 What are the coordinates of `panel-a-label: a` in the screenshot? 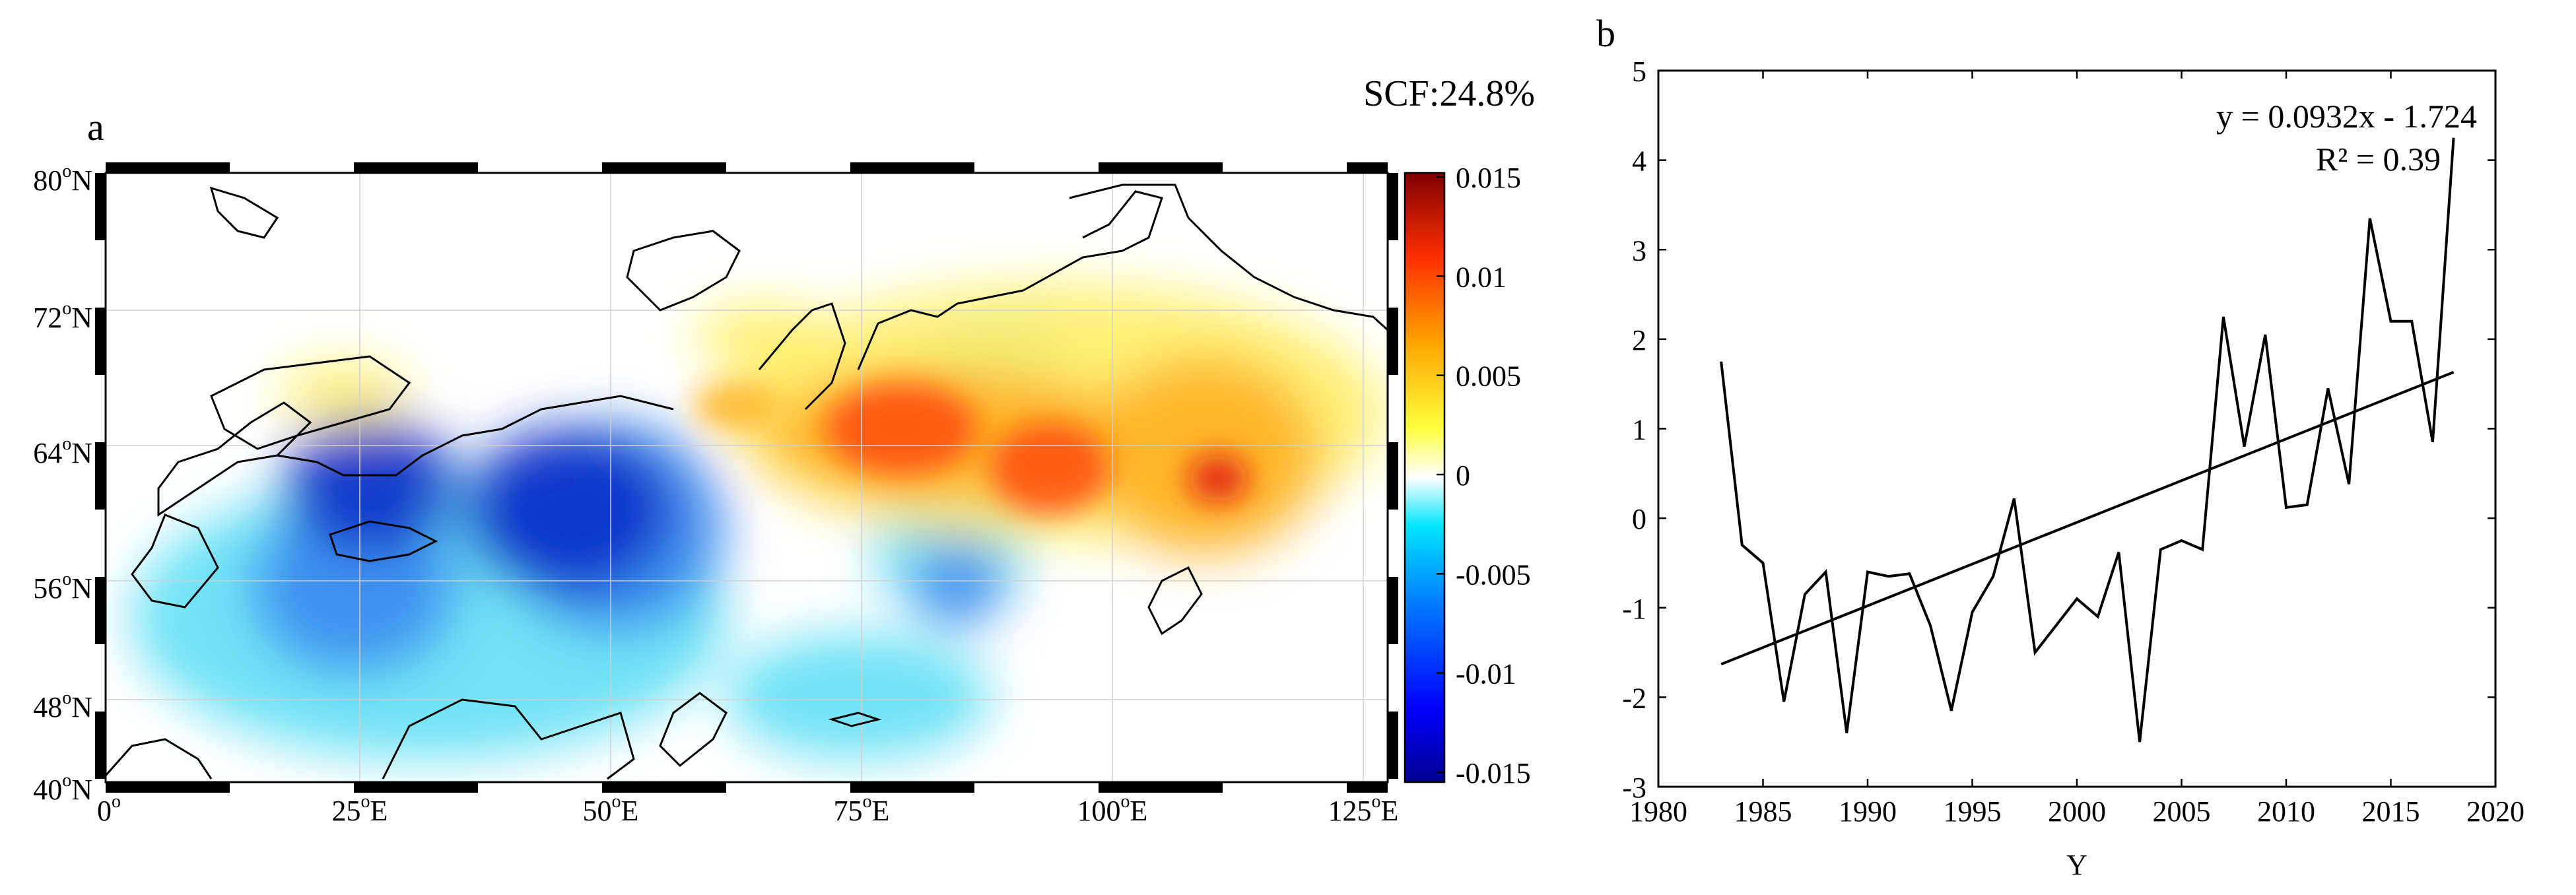 It's located at (95, 127).